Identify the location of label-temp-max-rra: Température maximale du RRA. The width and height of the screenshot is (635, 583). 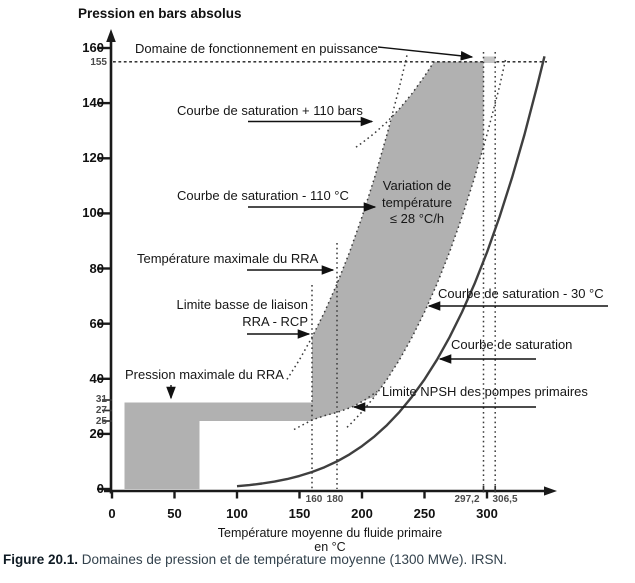
(228, 258).